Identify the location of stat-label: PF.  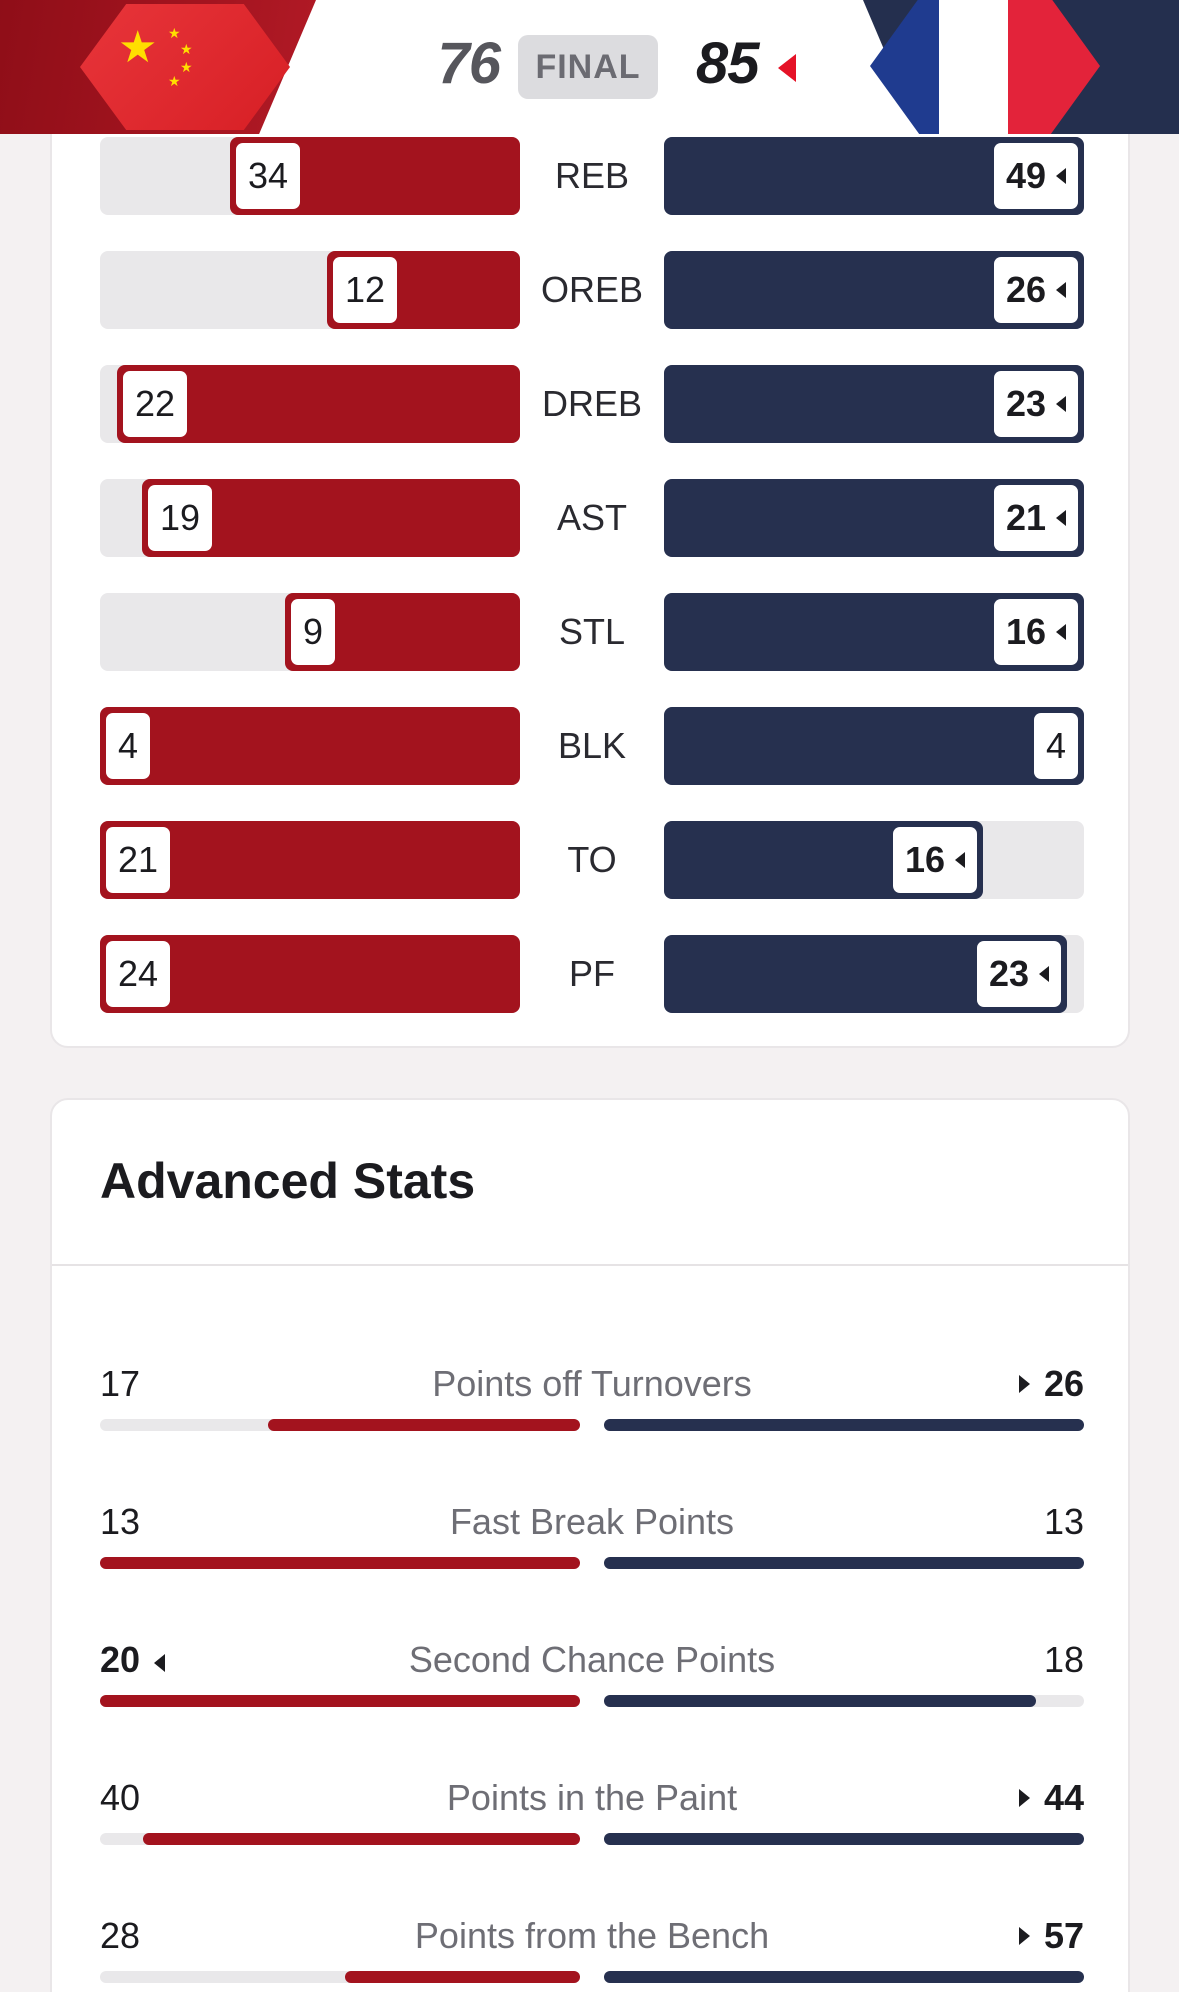
(591, 973).